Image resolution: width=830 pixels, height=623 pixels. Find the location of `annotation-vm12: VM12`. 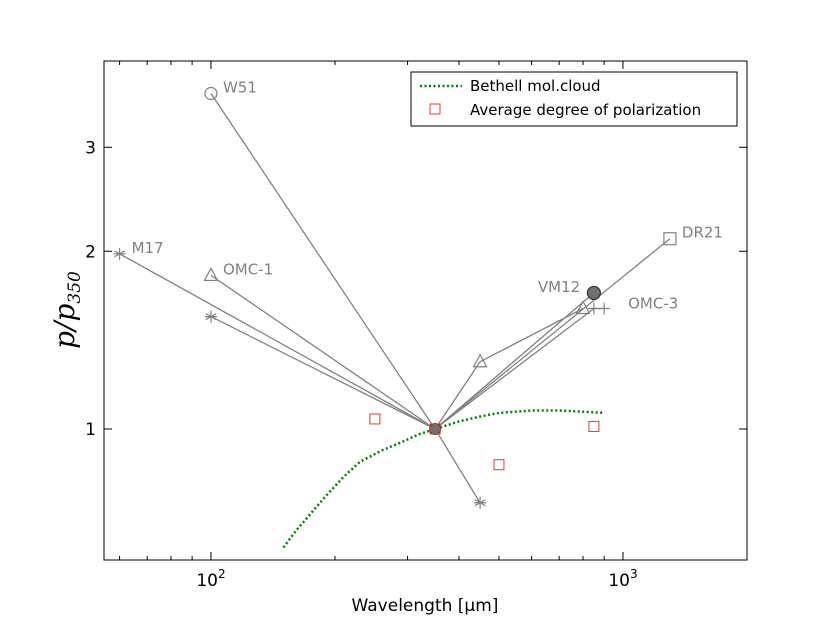

annotation-vm12: VM12 is located at coordinates (559, 287).